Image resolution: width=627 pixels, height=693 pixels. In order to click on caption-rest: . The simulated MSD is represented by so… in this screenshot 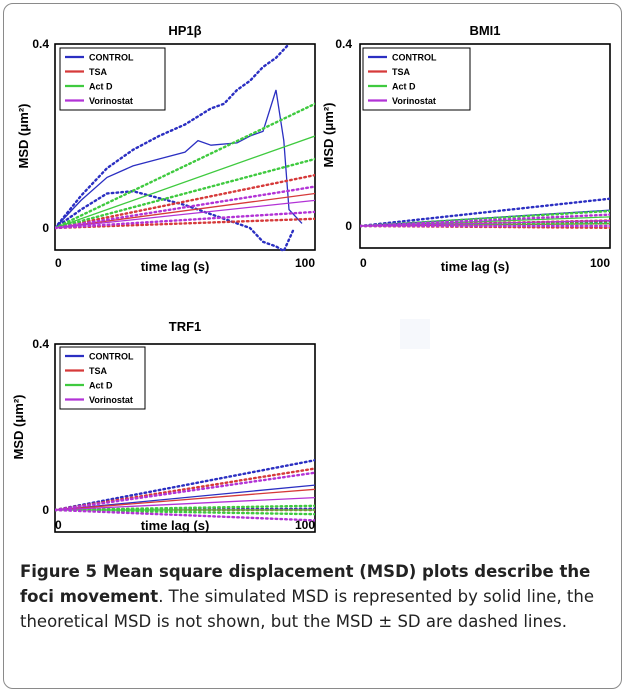, I will do `click(307, 609)`.